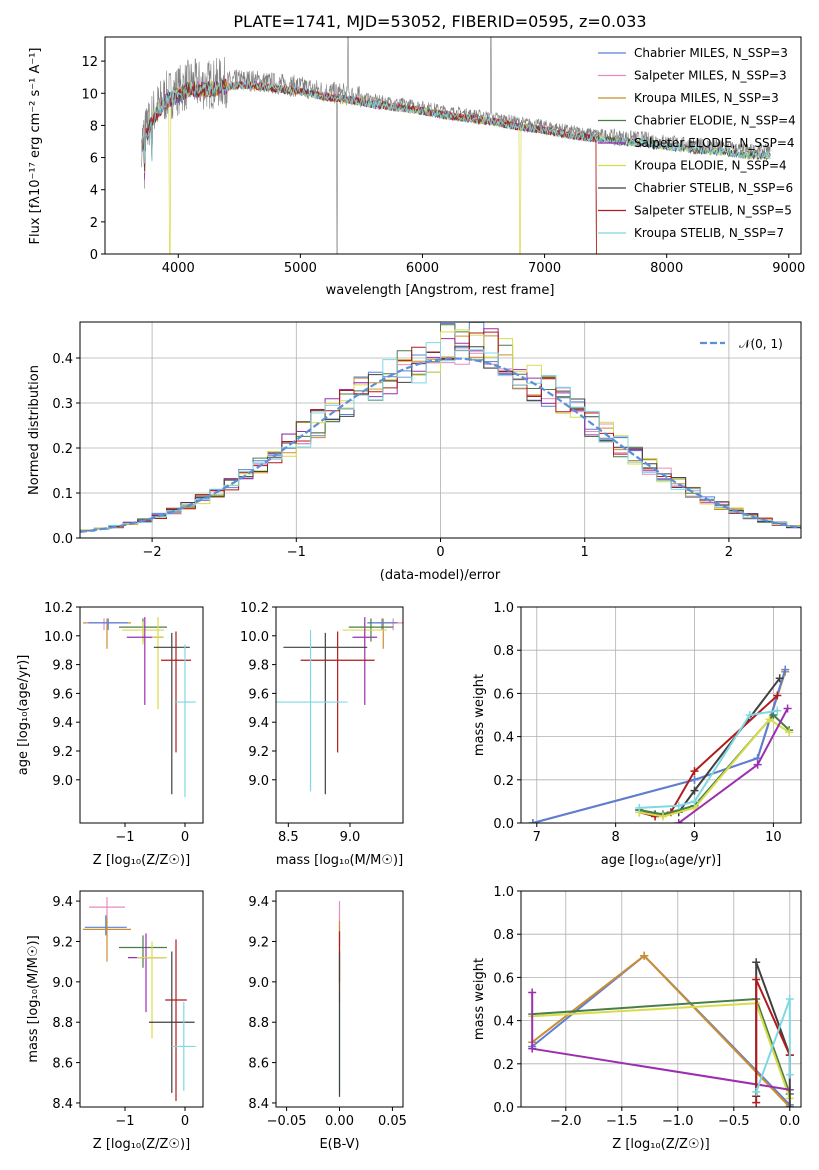 Image resolution: width=819 pixels, height=1170 pixels. What do you see at coordinates (94, 223) in the screenshot?
I see `y-tick-label: 2` at bounding box center [94, 223].